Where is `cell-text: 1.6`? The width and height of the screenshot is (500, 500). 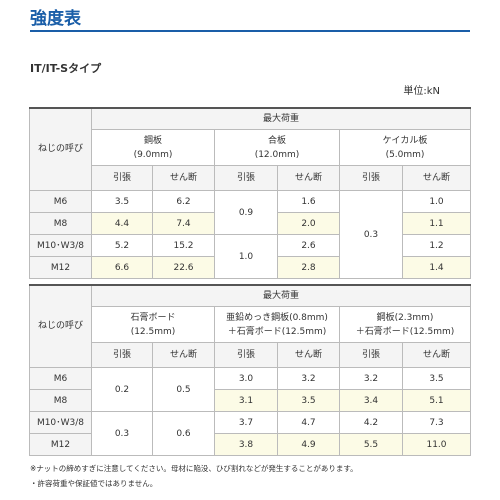
cell-text: 1.6 is located at coordinates (308, 201).